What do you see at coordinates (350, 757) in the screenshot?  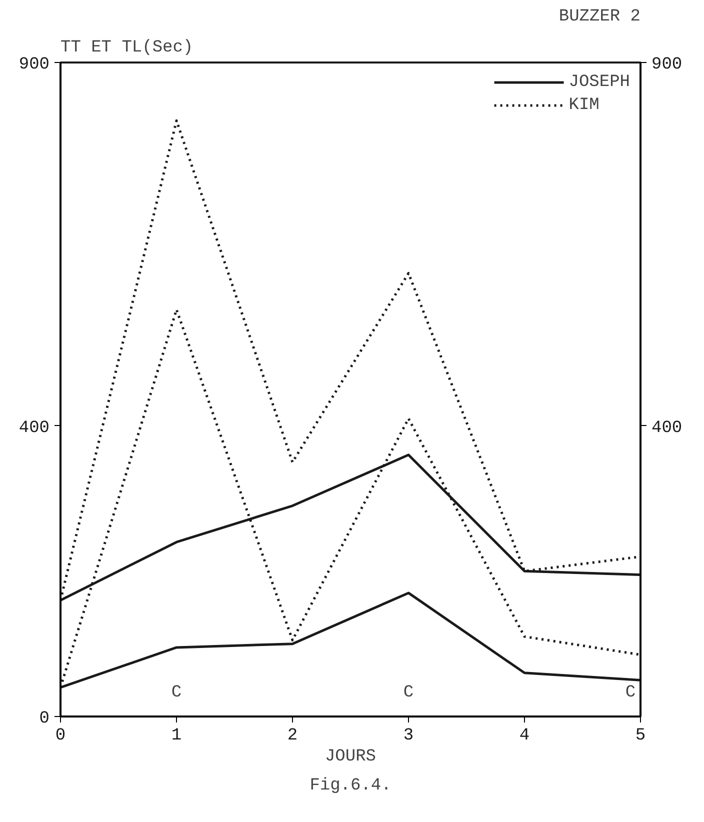 I see `x-axis-title: JOURS` at bounding box center [350, 757].